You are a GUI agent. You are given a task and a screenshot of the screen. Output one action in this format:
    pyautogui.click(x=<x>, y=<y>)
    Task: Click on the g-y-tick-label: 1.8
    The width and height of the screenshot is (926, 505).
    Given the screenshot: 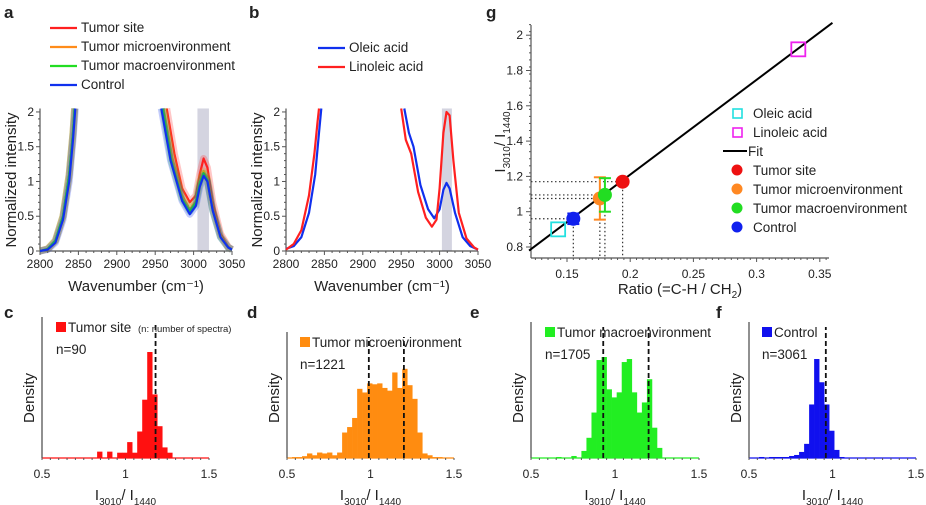 What is the action you would take?
    pyautogui.click(x=514, y=71)
    